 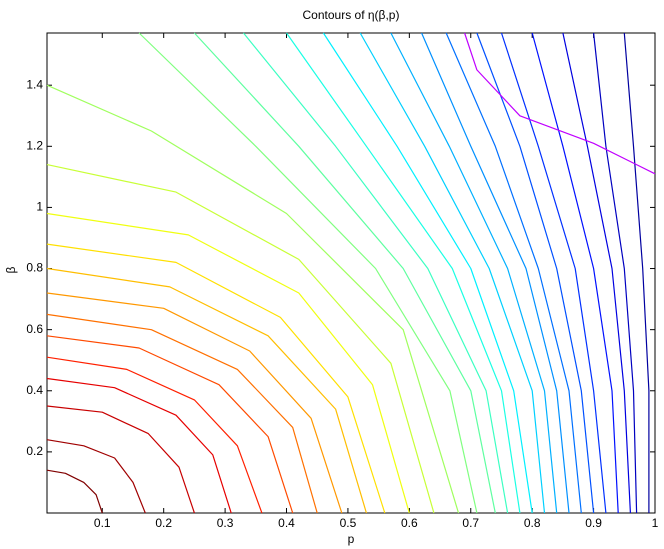 I want to click on x-tick-label: 0.9, so click(x=593, y=523).